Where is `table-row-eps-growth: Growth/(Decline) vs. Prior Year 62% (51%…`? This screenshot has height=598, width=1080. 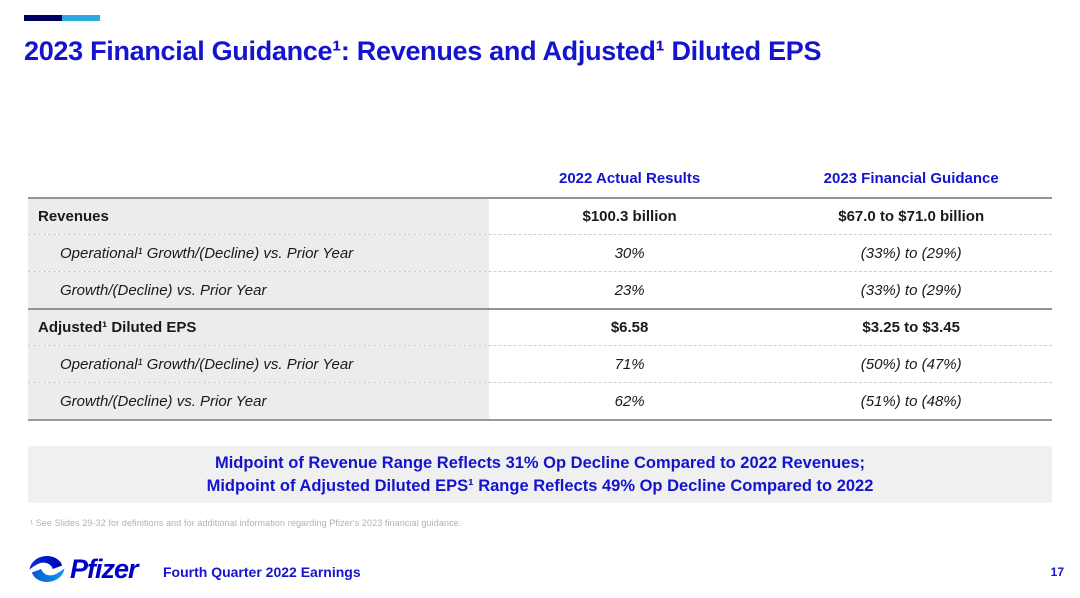
table-row-eps-growth: Growth/(Decline) vs. Prior Year 62% (51%… is located at coordinates (540, 400).